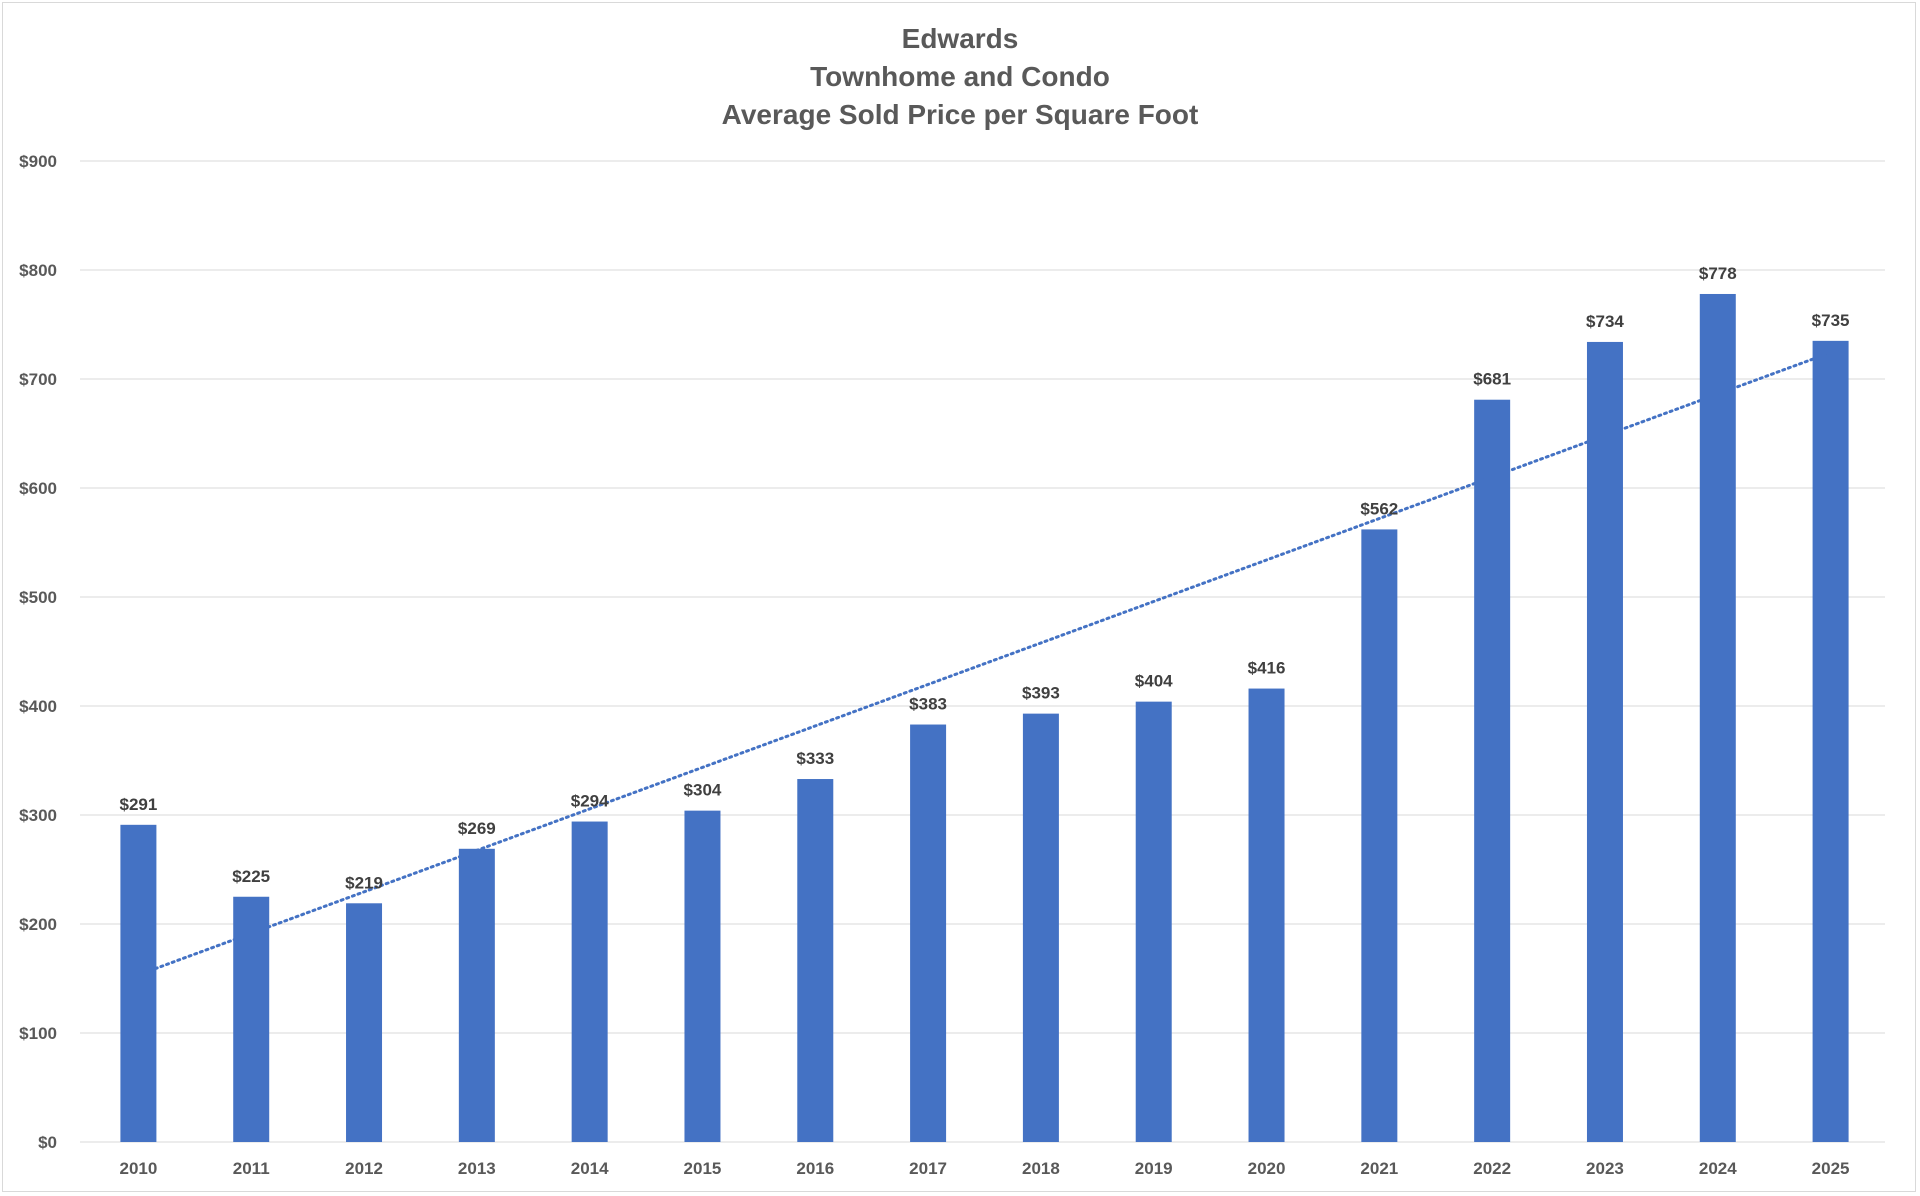 The height and width of the screenshot is (1196, 1920). What do you see at coordinates (1041, 693) in the screenshot?
I see `data-label-2018: $393` at bounding box center [1041, 693].